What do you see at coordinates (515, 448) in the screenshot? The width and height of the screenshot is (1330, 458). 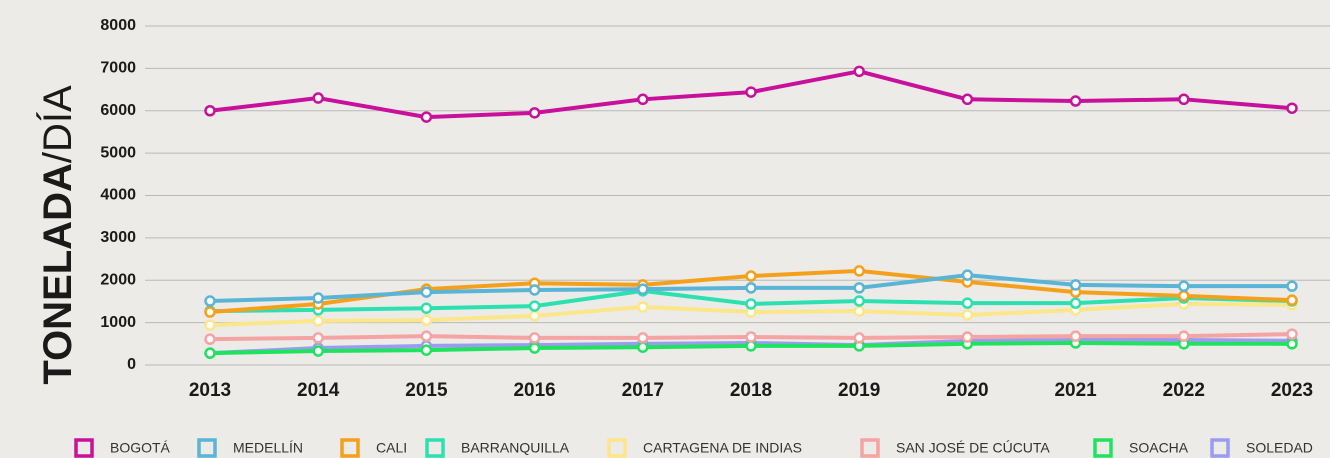 I see `legend-label: BARRANQUILLA` at bounding box center [515, 448].